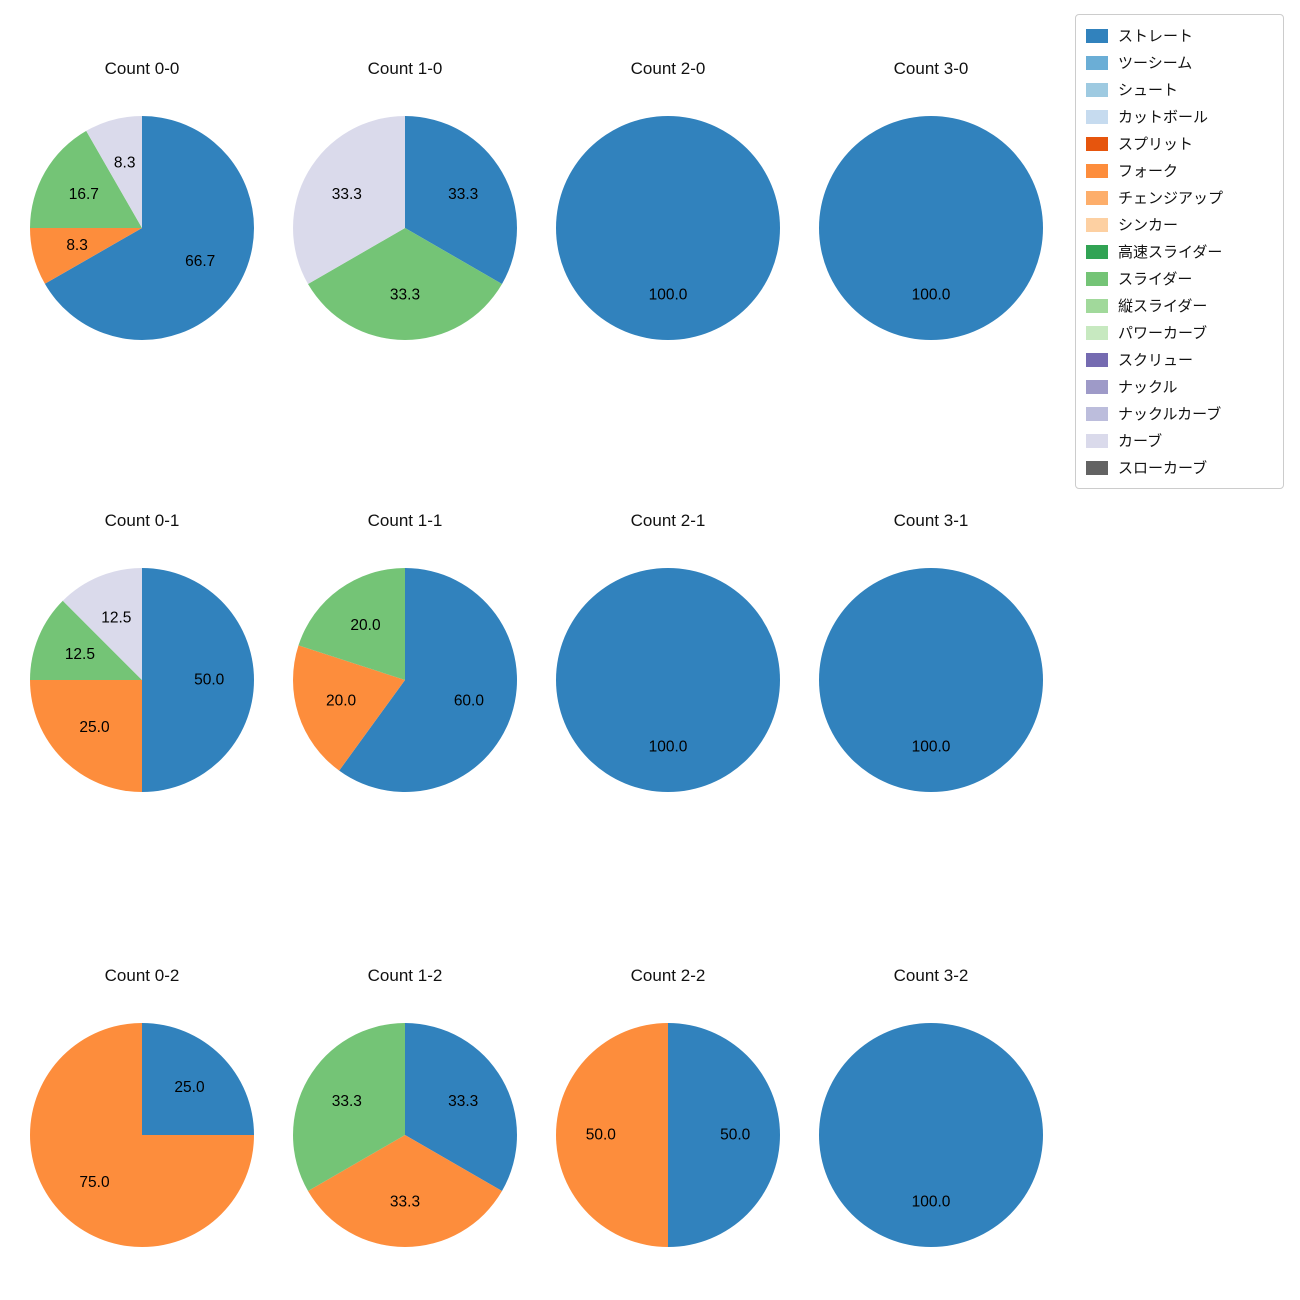 The height and width of the screenshot is (1300, 1300). I want to click on legend-item: 高速スライダー, so click(1179, 251).